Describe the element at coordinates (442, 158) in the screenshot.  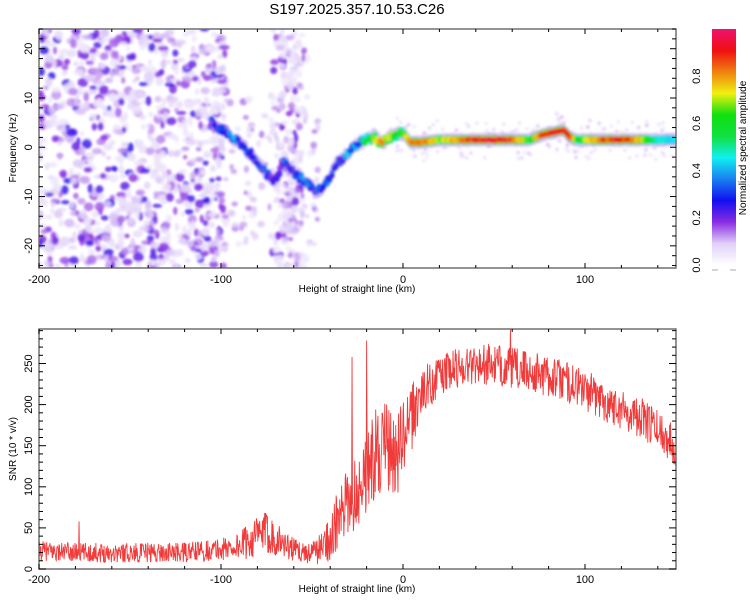
I see `spectrogram-ridge` at that location.